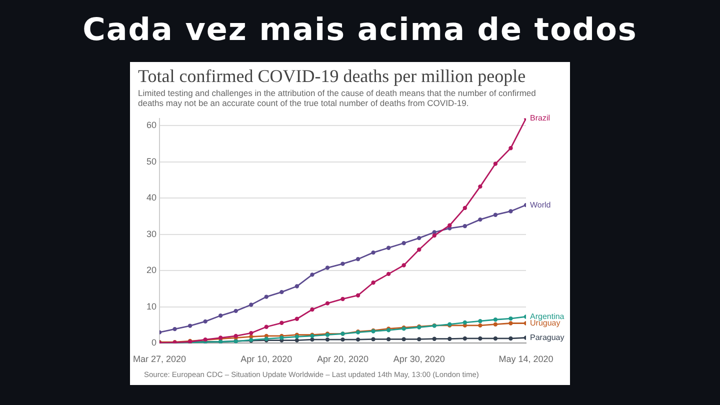 This screenshot has width=720, height=405. Describe the element at coordinates (151, 233) in the screenshot. I see `y-tick-label: 30` at that location.